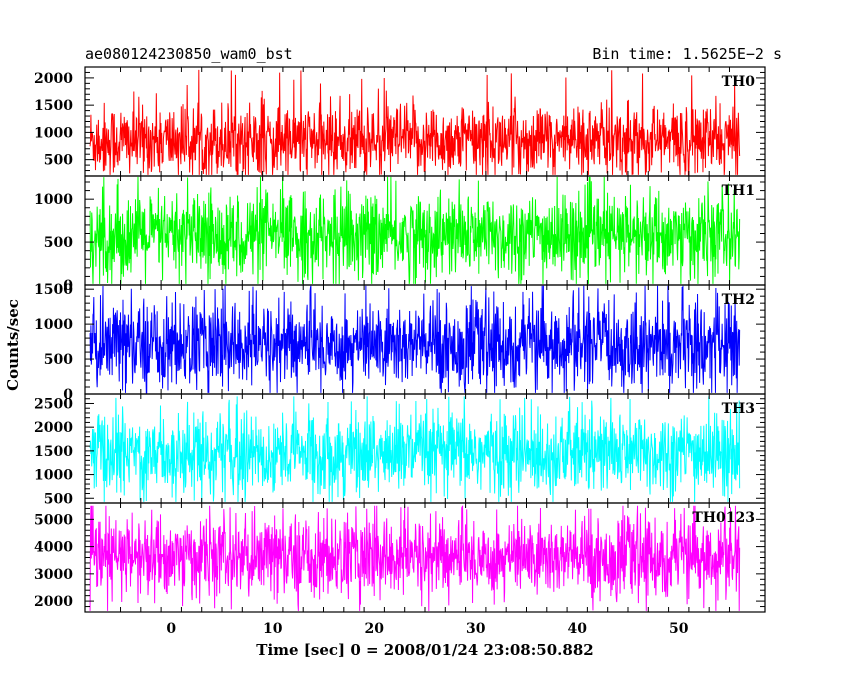 Image resolution: width=850 pixels, height=680 pixels. I want to click on series-line-th1, so click(415, 230).